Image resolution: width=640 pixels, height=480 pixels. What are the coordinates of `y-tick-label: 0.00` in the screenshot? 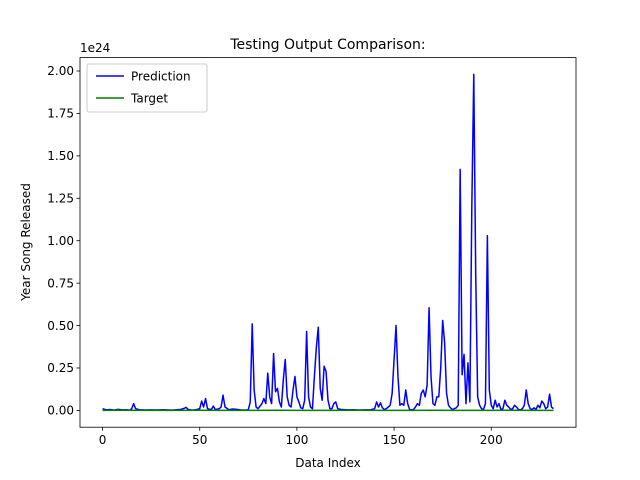 It's located at (60, 411).